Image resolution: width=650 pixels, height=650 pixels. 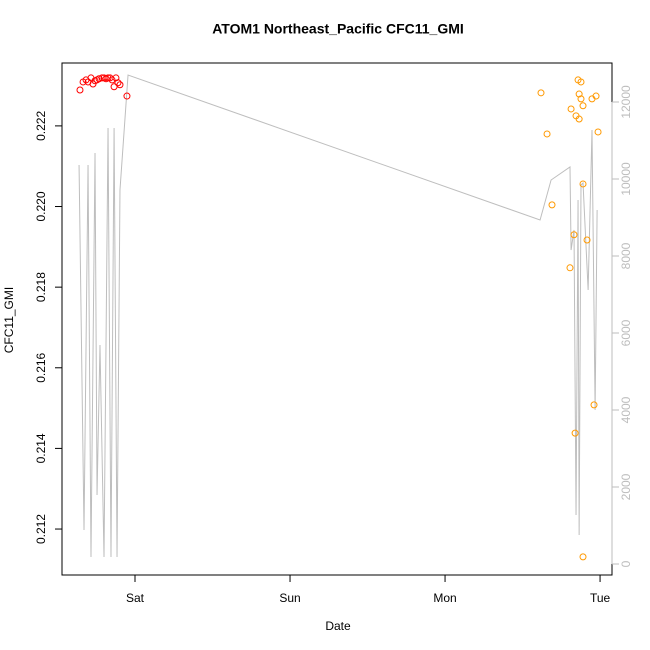 I want to click on y-tick-label: 0.216, so click(x=41, y=367).